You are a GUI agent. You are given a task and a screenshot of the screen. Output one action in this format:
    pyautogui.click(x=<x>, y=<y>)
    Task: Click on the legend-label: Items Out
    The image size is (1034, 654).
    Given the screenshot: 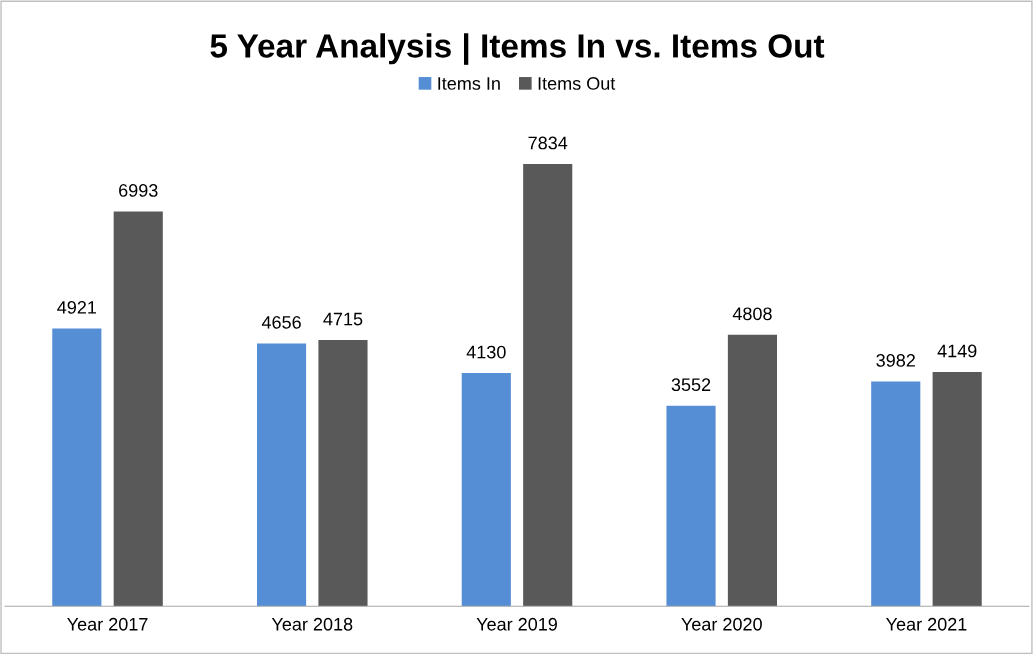 What is the action you would take?
    pyautogui.click(x=577, y=83)
    